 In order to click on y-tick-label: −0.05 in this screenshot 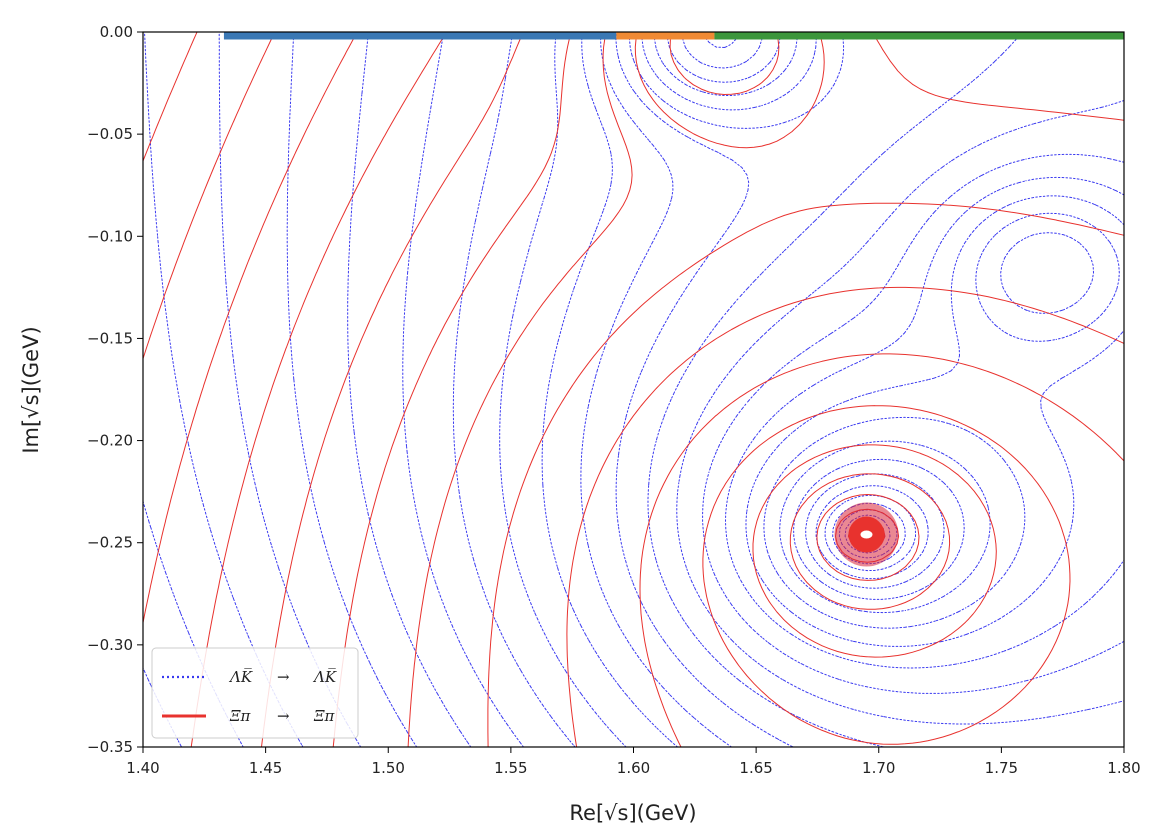, I will do `click(110, 134)`.